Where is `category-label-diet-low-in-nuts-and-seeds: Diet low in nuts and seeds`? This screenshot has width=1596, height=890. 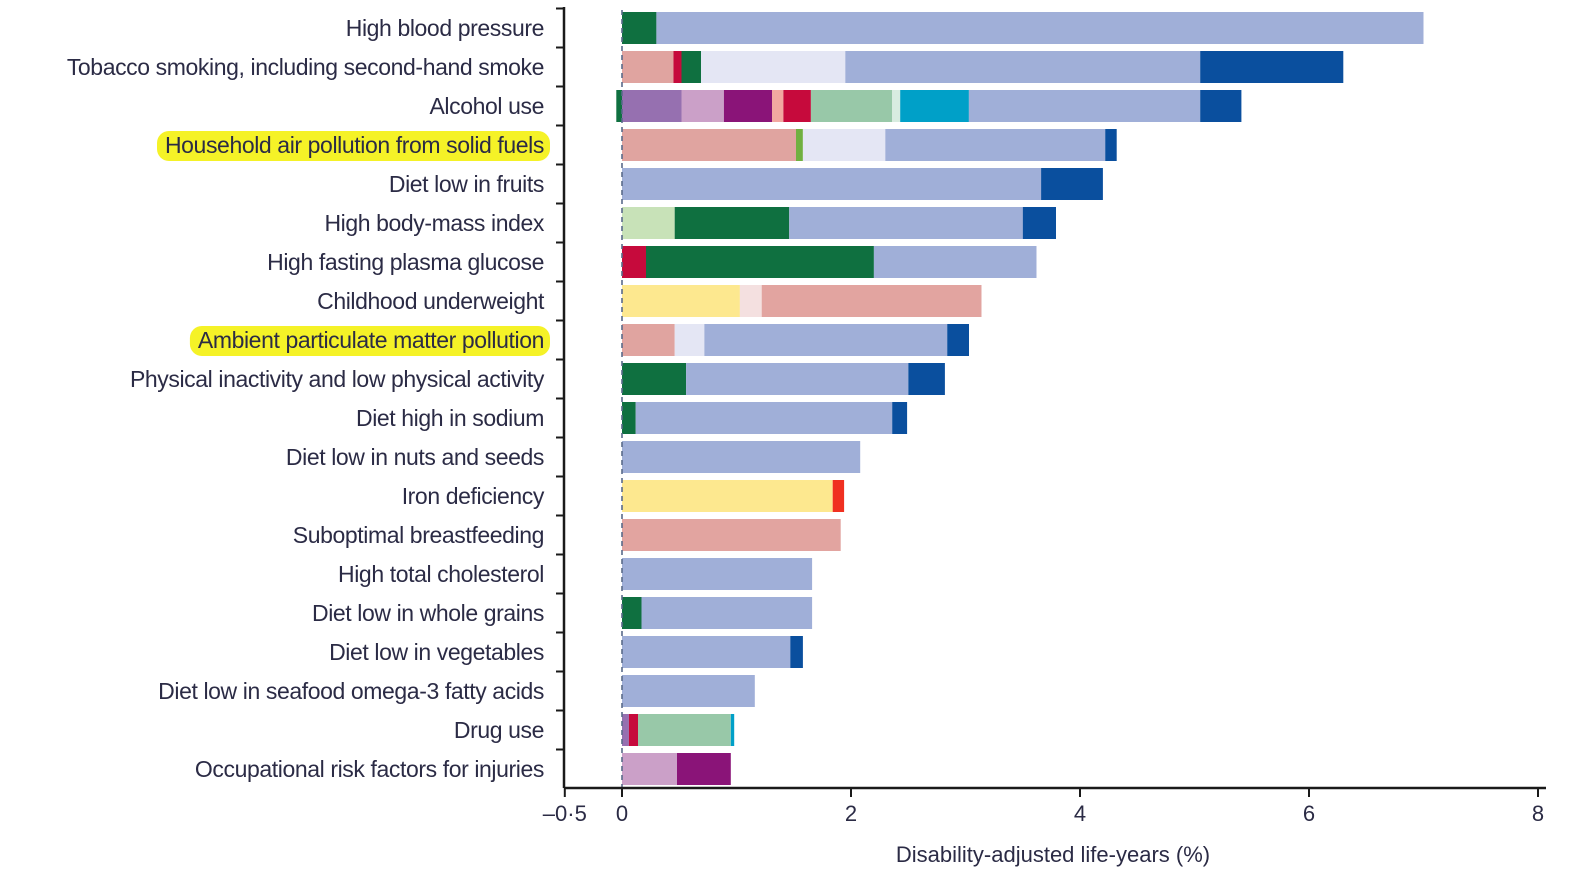
category-label-diet-low-in-nuts-and-seeds: Diet low in nuts and seeds is located at coordinates (415, 457).